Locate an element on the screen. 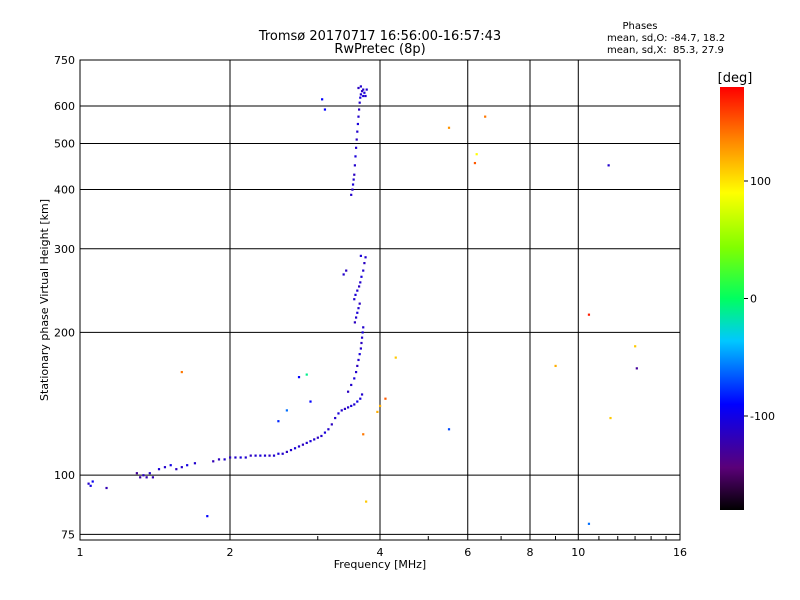 This screenshot has height=600, width=800. x-tick-label: 6 is located at coordinates (467, 552).